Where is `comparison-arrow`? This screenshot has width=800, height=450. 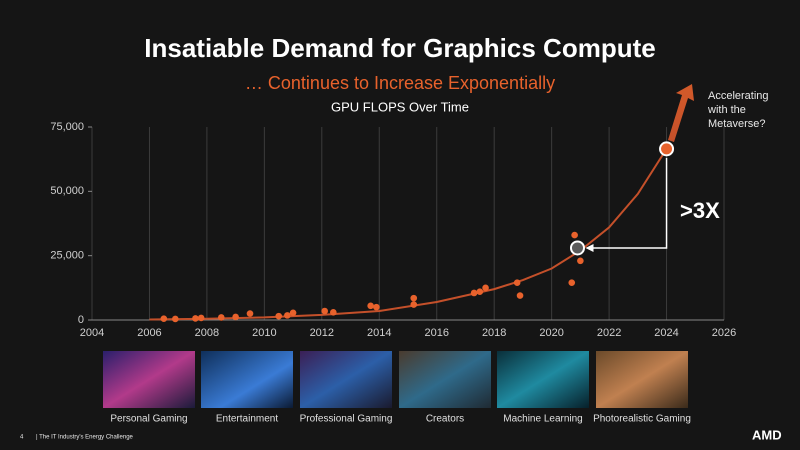 comparison-arrow is located at coordinates (627, 203).